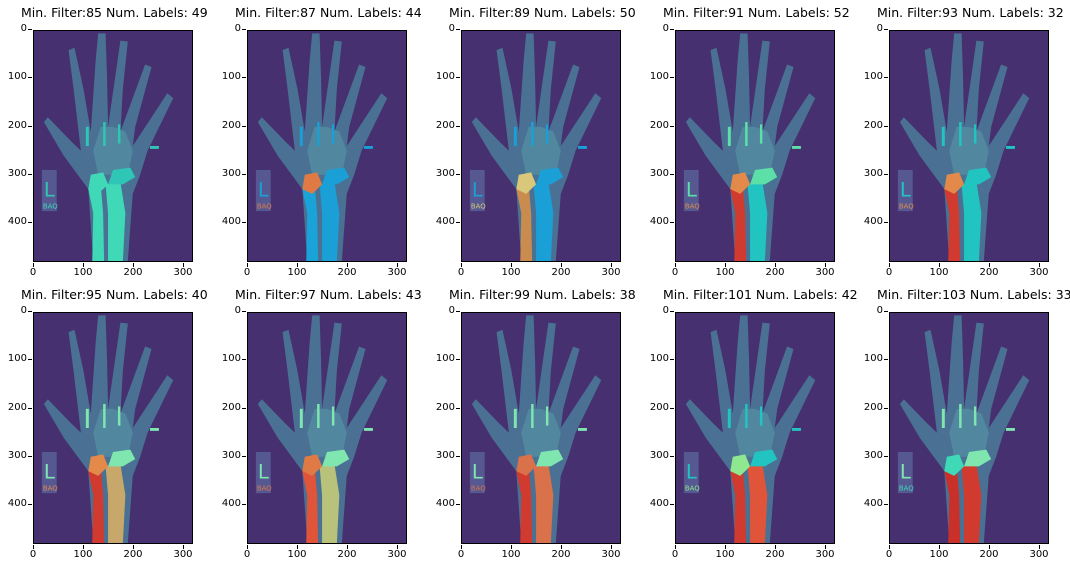 This screenshot has height=568, width=1070. Describe the element at coordinates (756, 12) in the screenshot. I see `panel-title: Min. Filter:91 Num. Labels: 52` at that location.